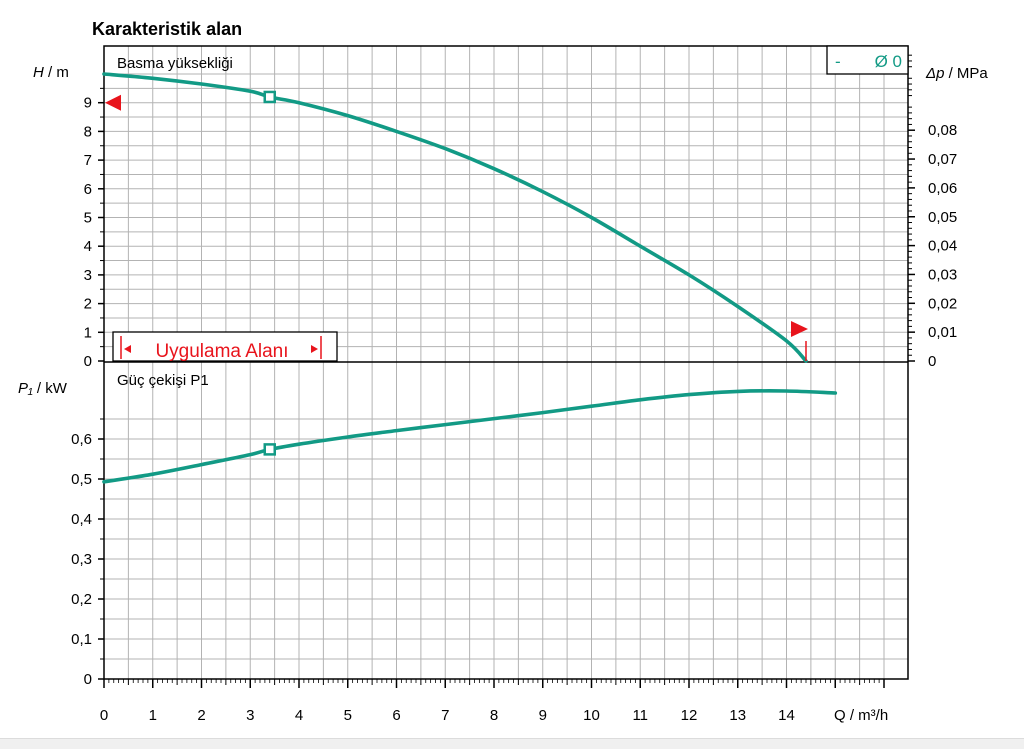 The image size is (1024, 749). I want to click on legend: - Ø 0, so click(867, 60).